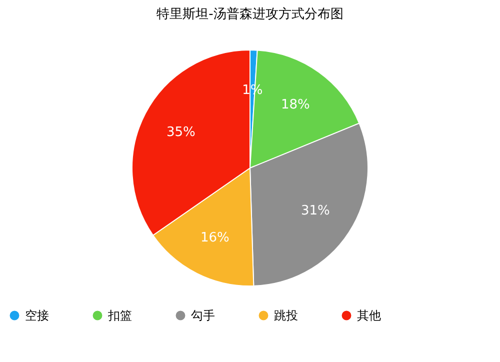  I want to click on legend-label: 勾手, so click(203, 315).